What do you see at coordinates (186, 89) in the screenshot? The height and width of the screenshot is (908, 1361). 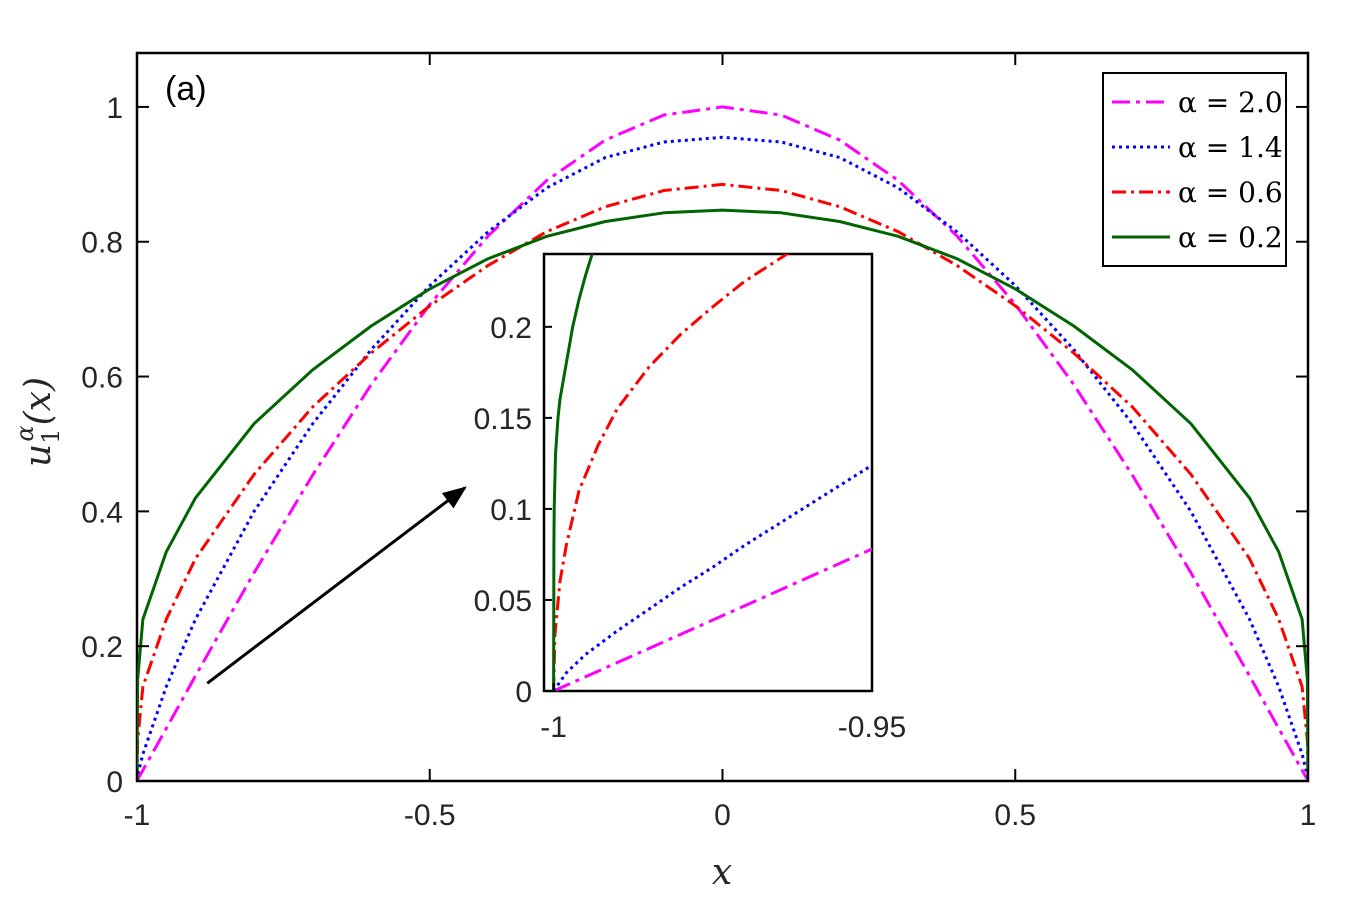 I see `panel-label: (a)` at bounding box center [186, 89].